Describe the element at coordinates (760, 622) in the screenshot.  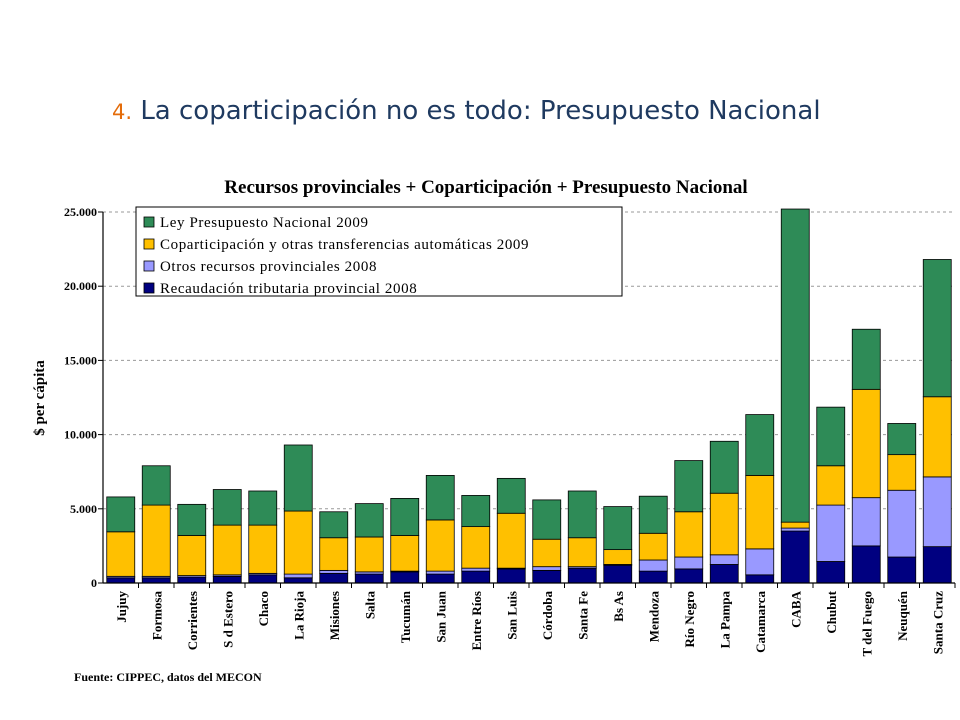
I see `x-tick-label: Catamarca` at that location.